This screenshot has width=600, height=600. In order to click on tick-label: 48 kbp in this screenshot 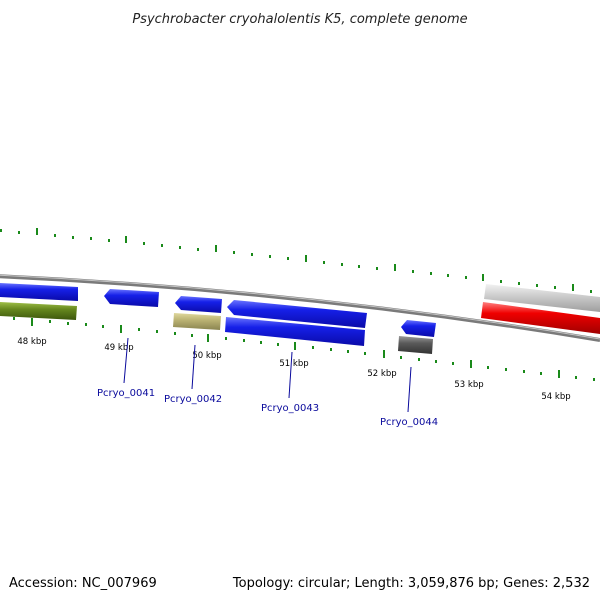, I will do `click(31, 342)`.